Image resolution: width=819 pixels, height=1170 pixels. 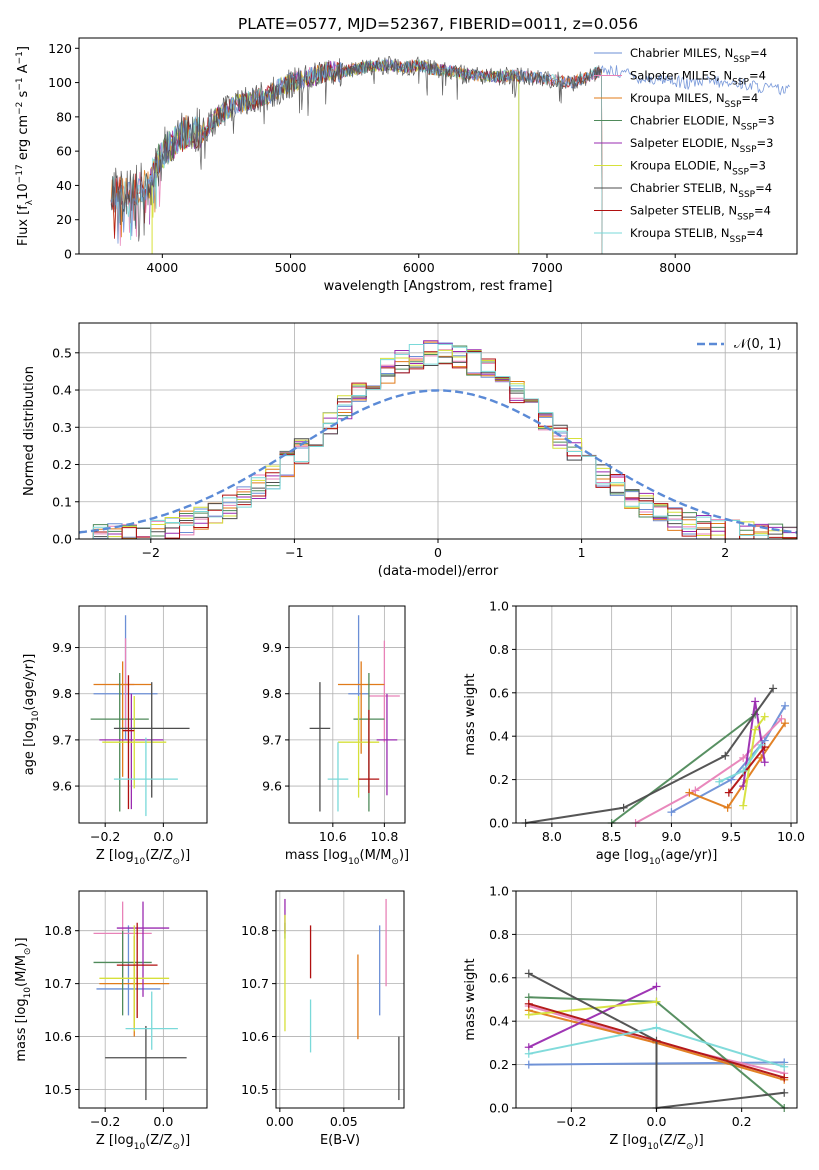 I want to click on y-tick-label: 80, so click(x=64, y=116).